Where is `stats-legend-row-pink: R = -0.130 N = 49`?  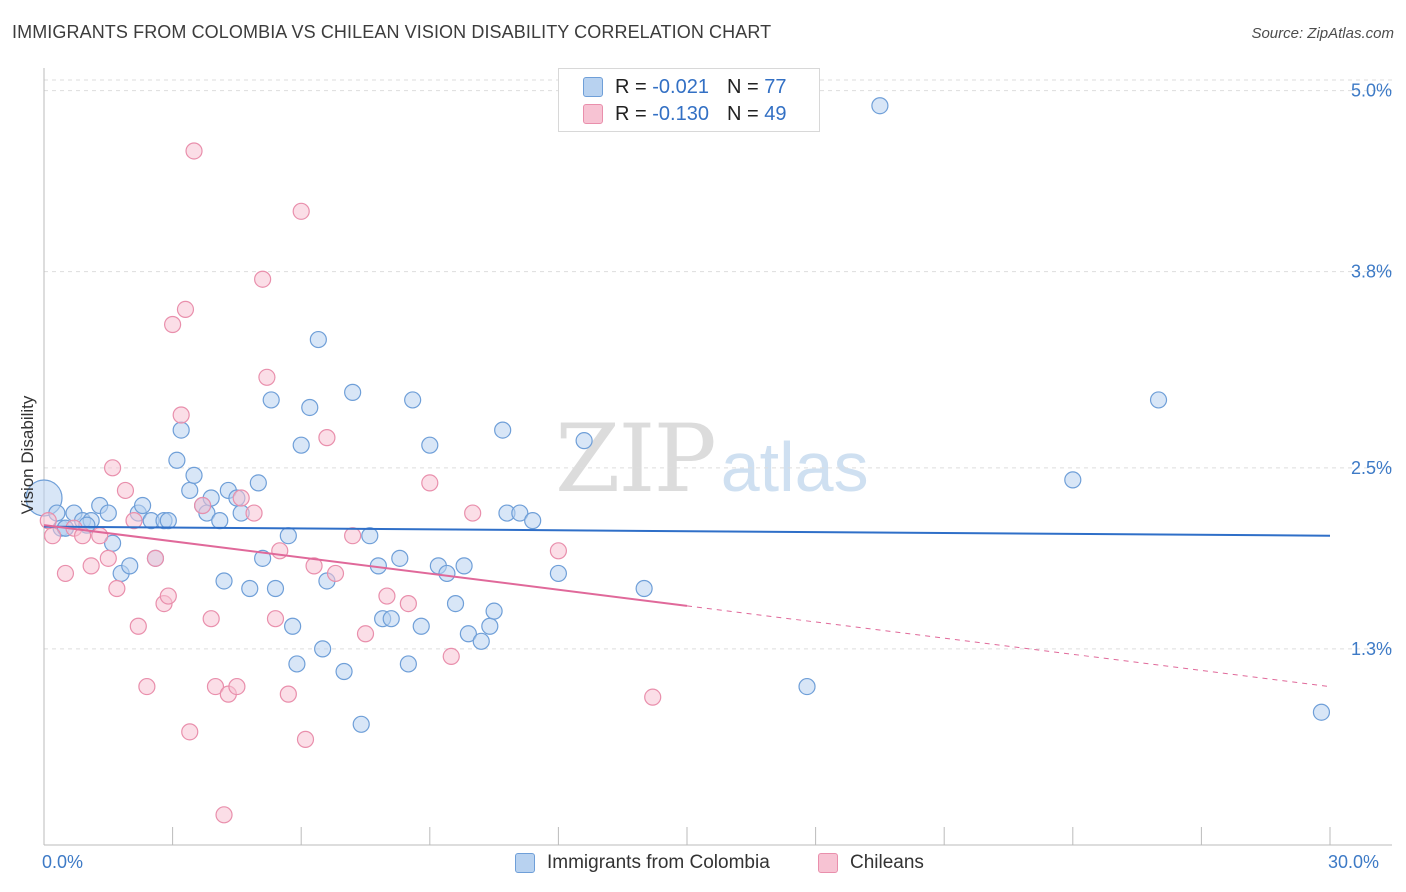
stats-legend-row-pink: R = -0.130 N = 49 is located at coordinates (684, 114).